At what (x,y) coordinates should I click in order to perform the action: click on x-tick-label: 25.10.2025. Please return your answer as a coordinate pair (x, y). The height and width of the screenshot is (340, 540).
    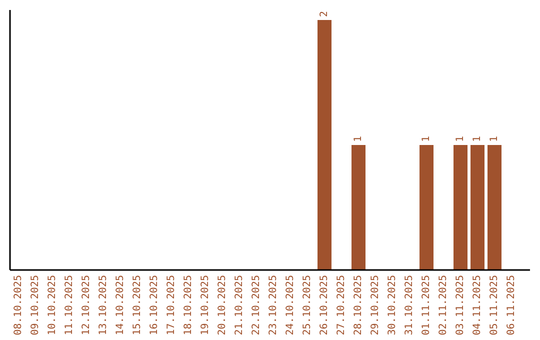
    Looking at the image, I should click on (307, 305).